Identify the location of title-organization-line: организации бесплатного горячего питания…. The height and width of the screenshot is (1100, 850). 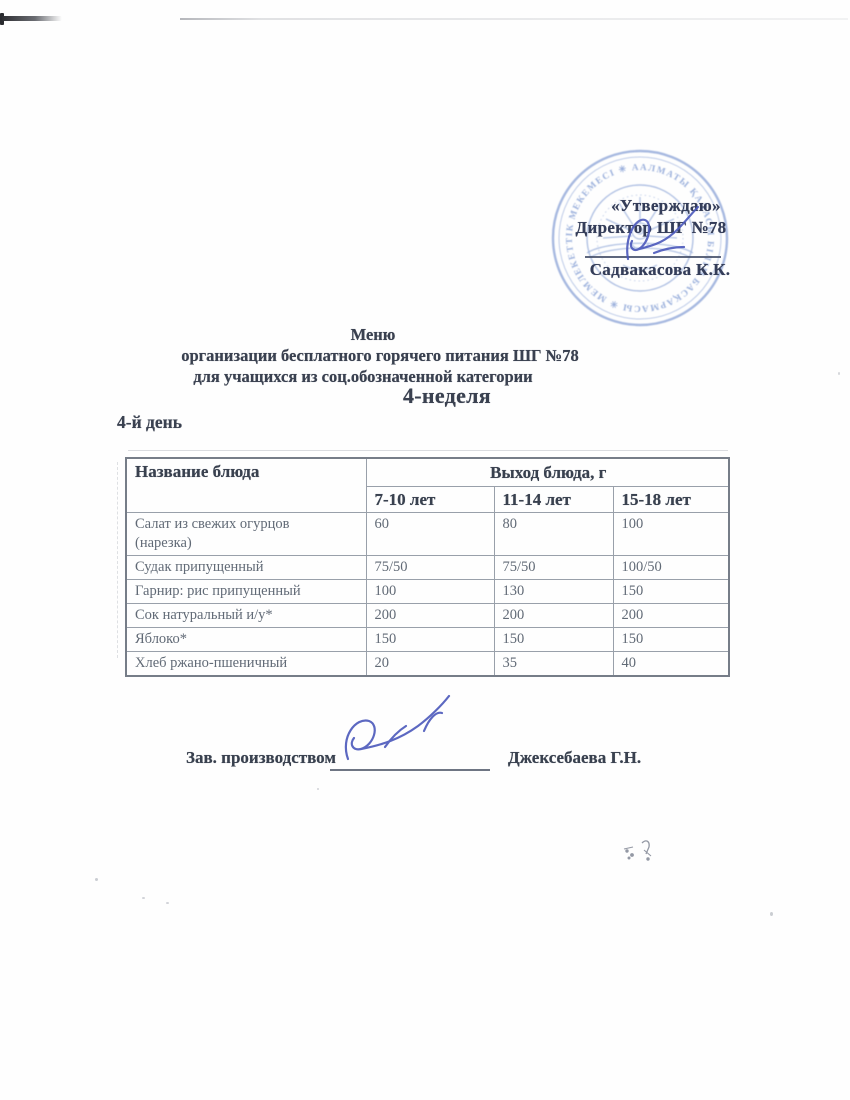
(380, 355).